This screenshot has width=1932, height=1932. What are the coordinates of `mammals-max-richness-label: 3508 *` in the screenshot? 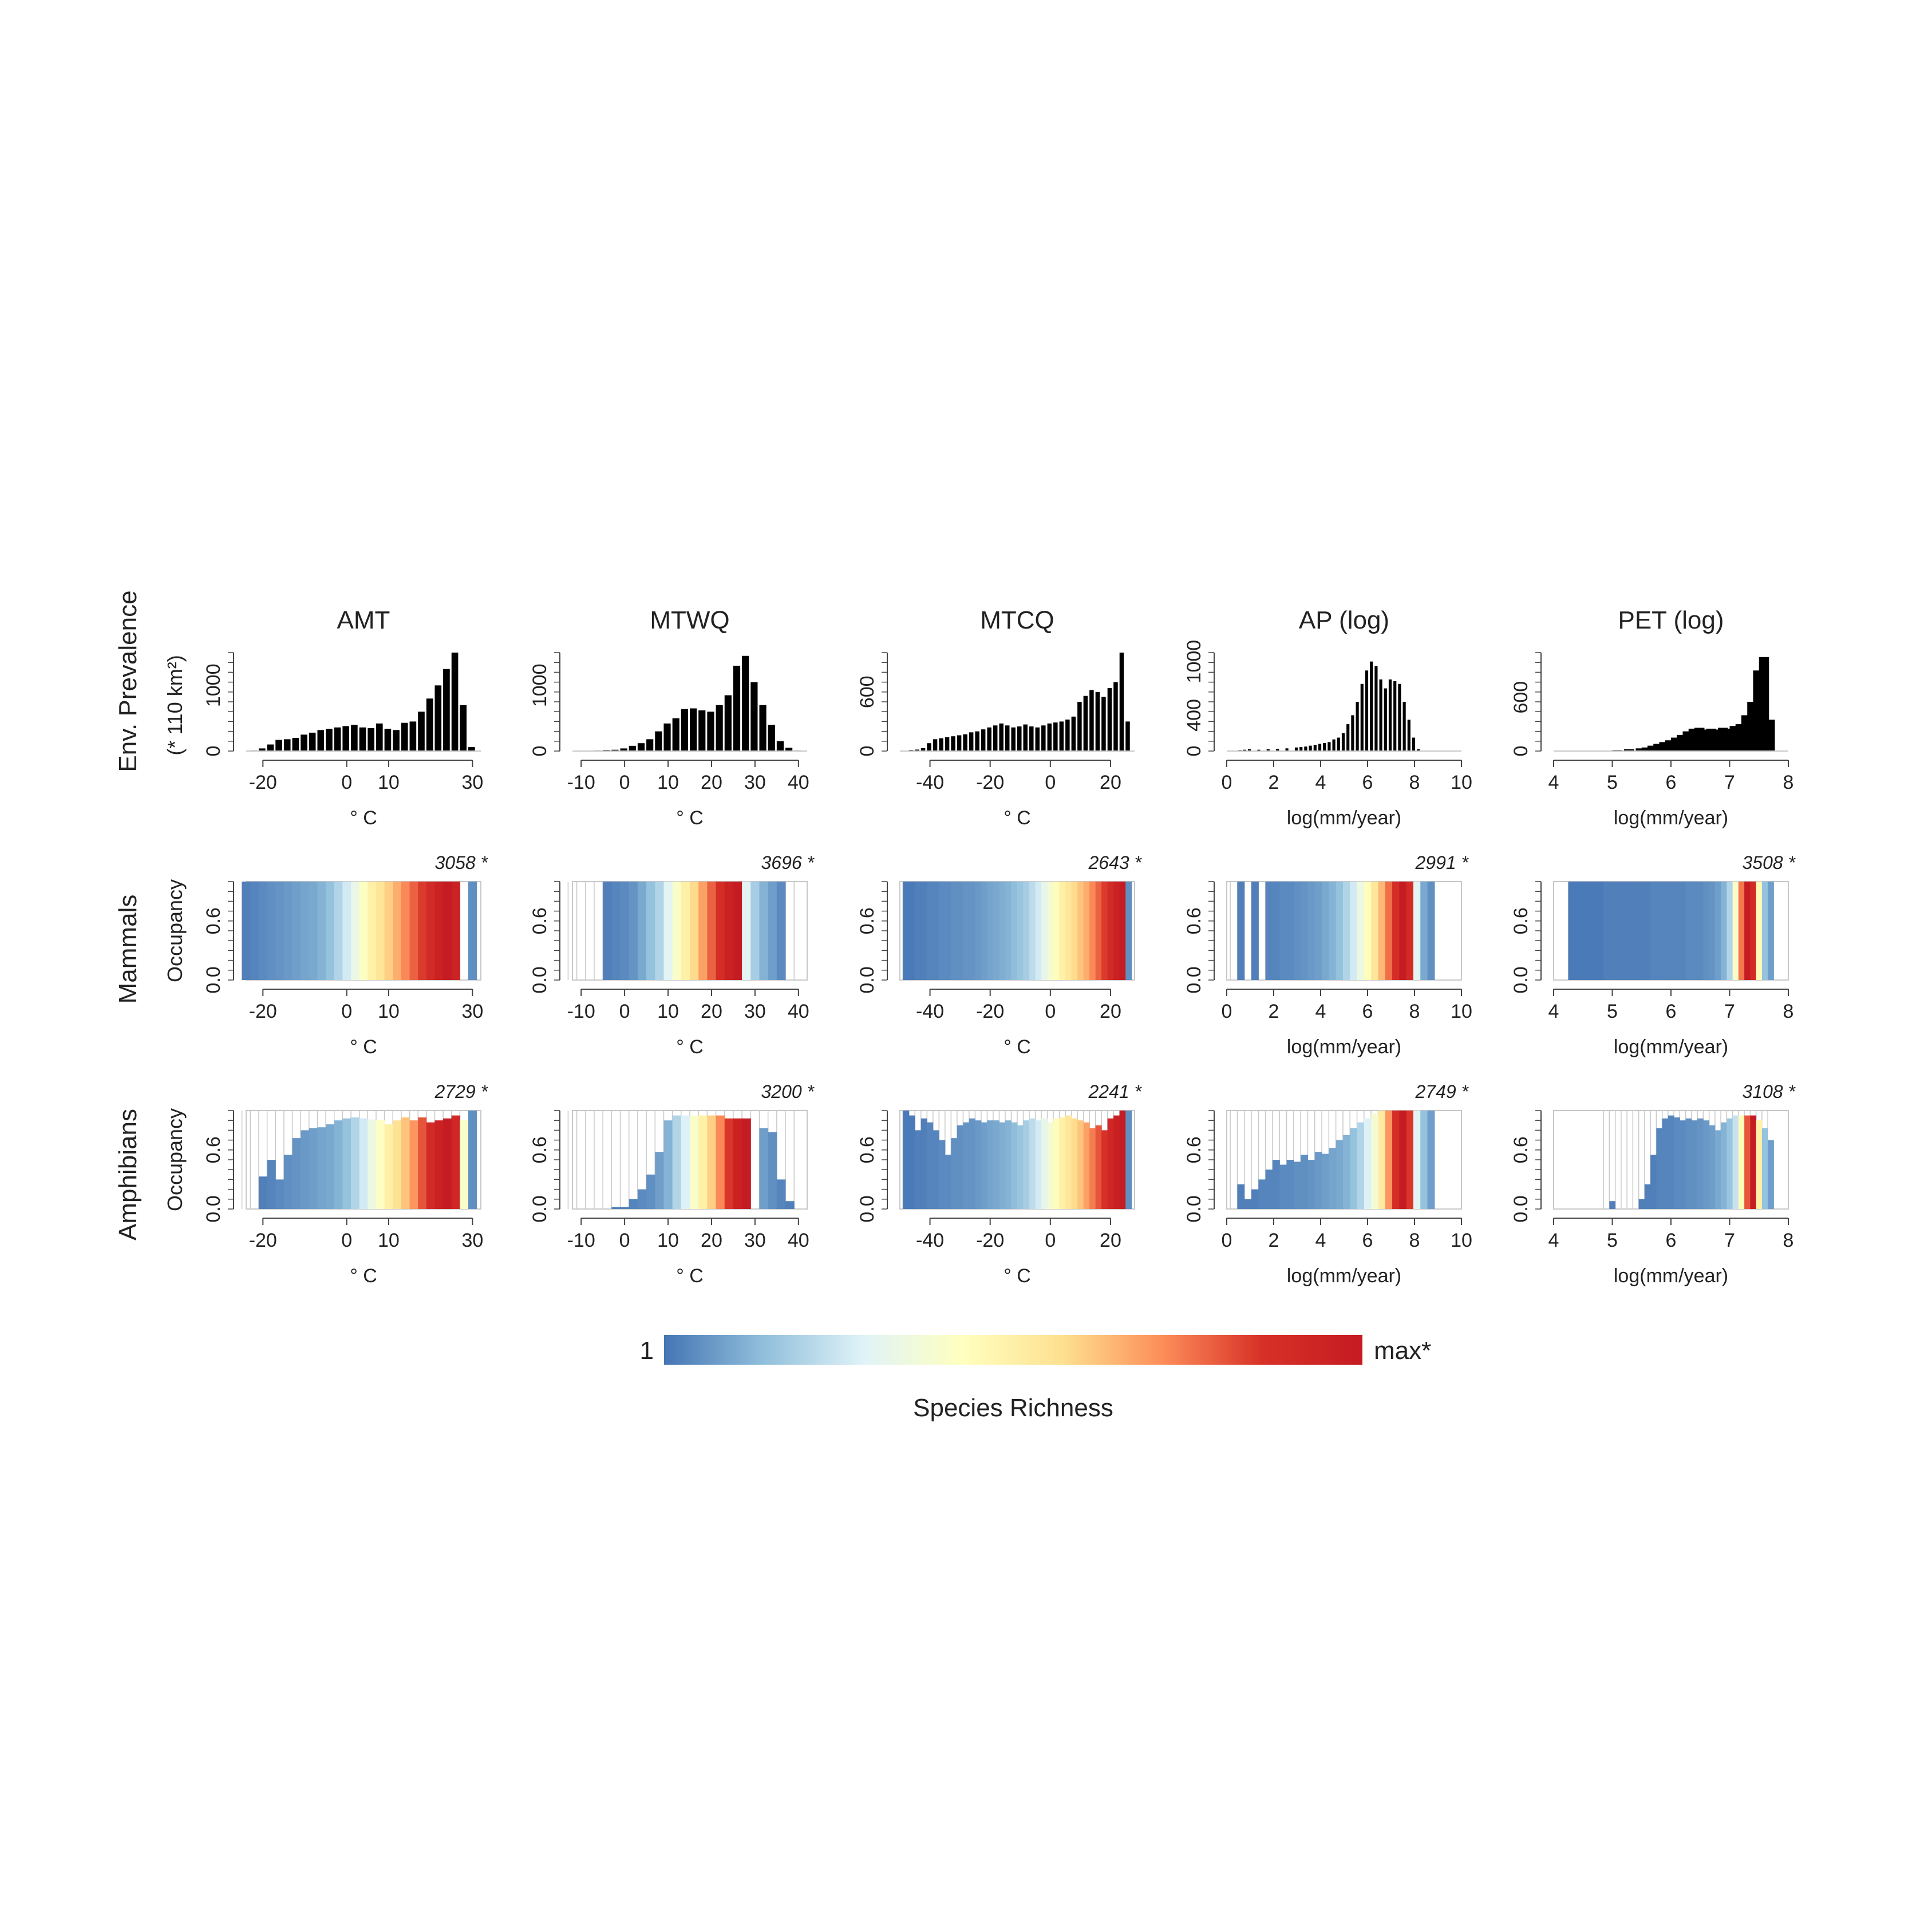 It's located at (1769, 862).